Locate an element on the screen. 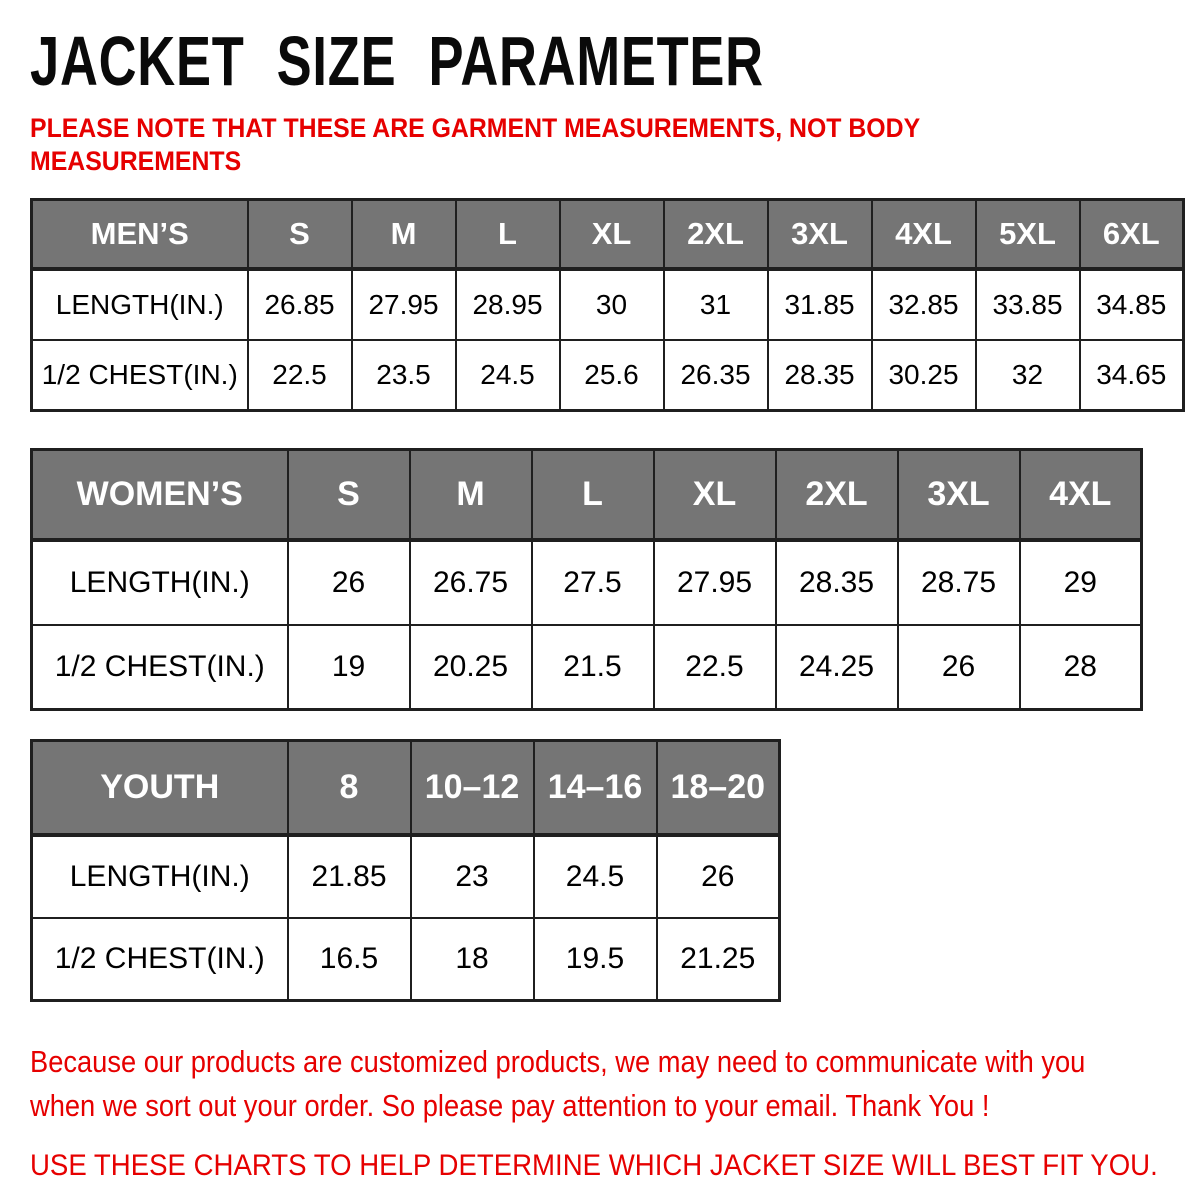 The width and height of the screenshot is (1200, 1200). table-row: LENGTH(IN.) 21.85 23 24.5 26 is located at coordinates (405, 876).